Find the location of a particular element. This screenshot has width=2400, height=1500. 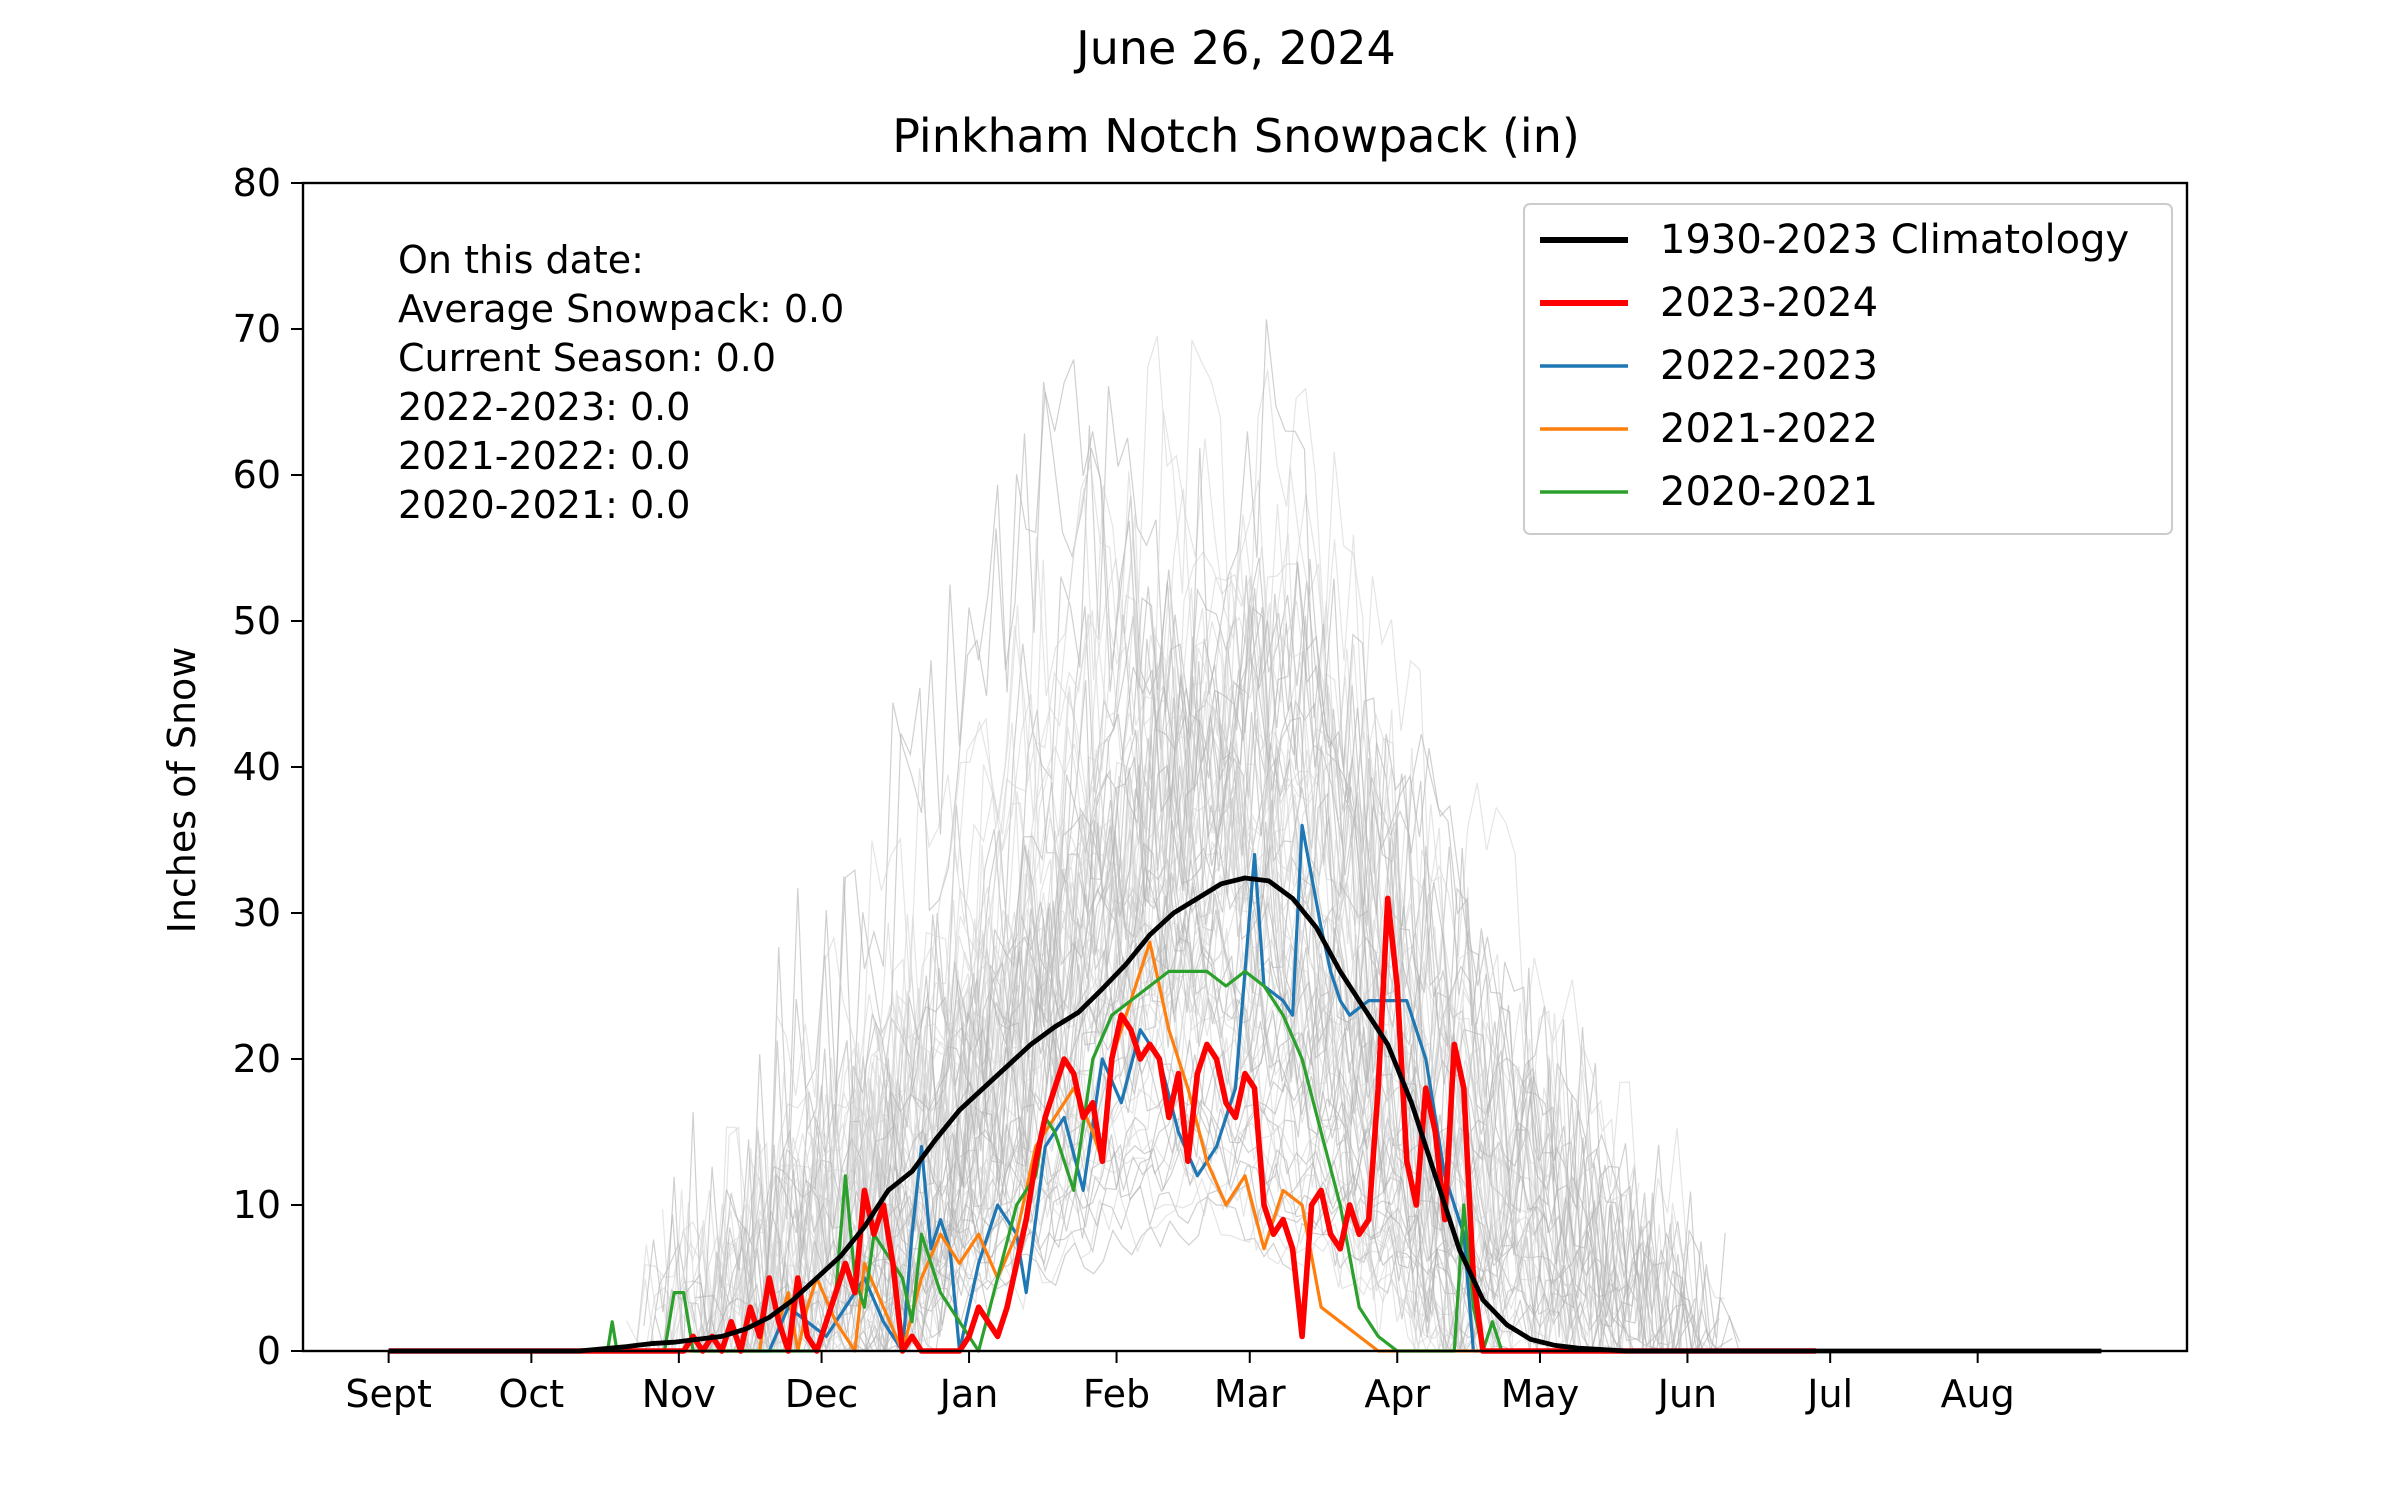

legend-entry: 2022-2023 is located at coordinates (1769, 366).